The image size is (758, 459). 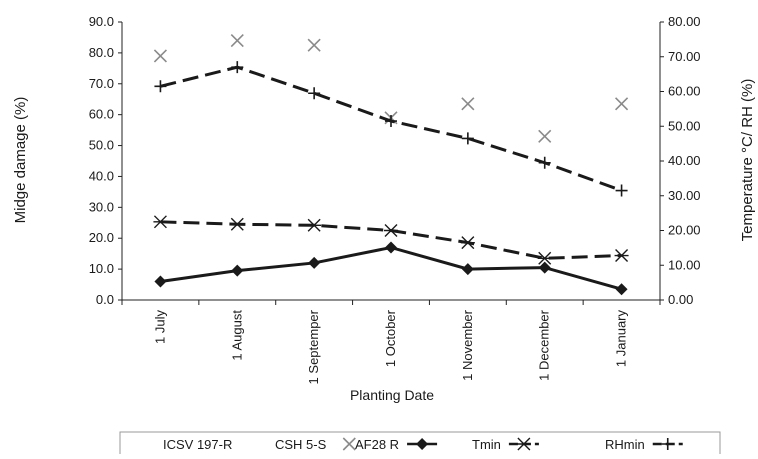 What do you see at coordinates (390, 338) in the screenshot?
I see `x-tick-label: 1 October` at bounding box center [390, 338].